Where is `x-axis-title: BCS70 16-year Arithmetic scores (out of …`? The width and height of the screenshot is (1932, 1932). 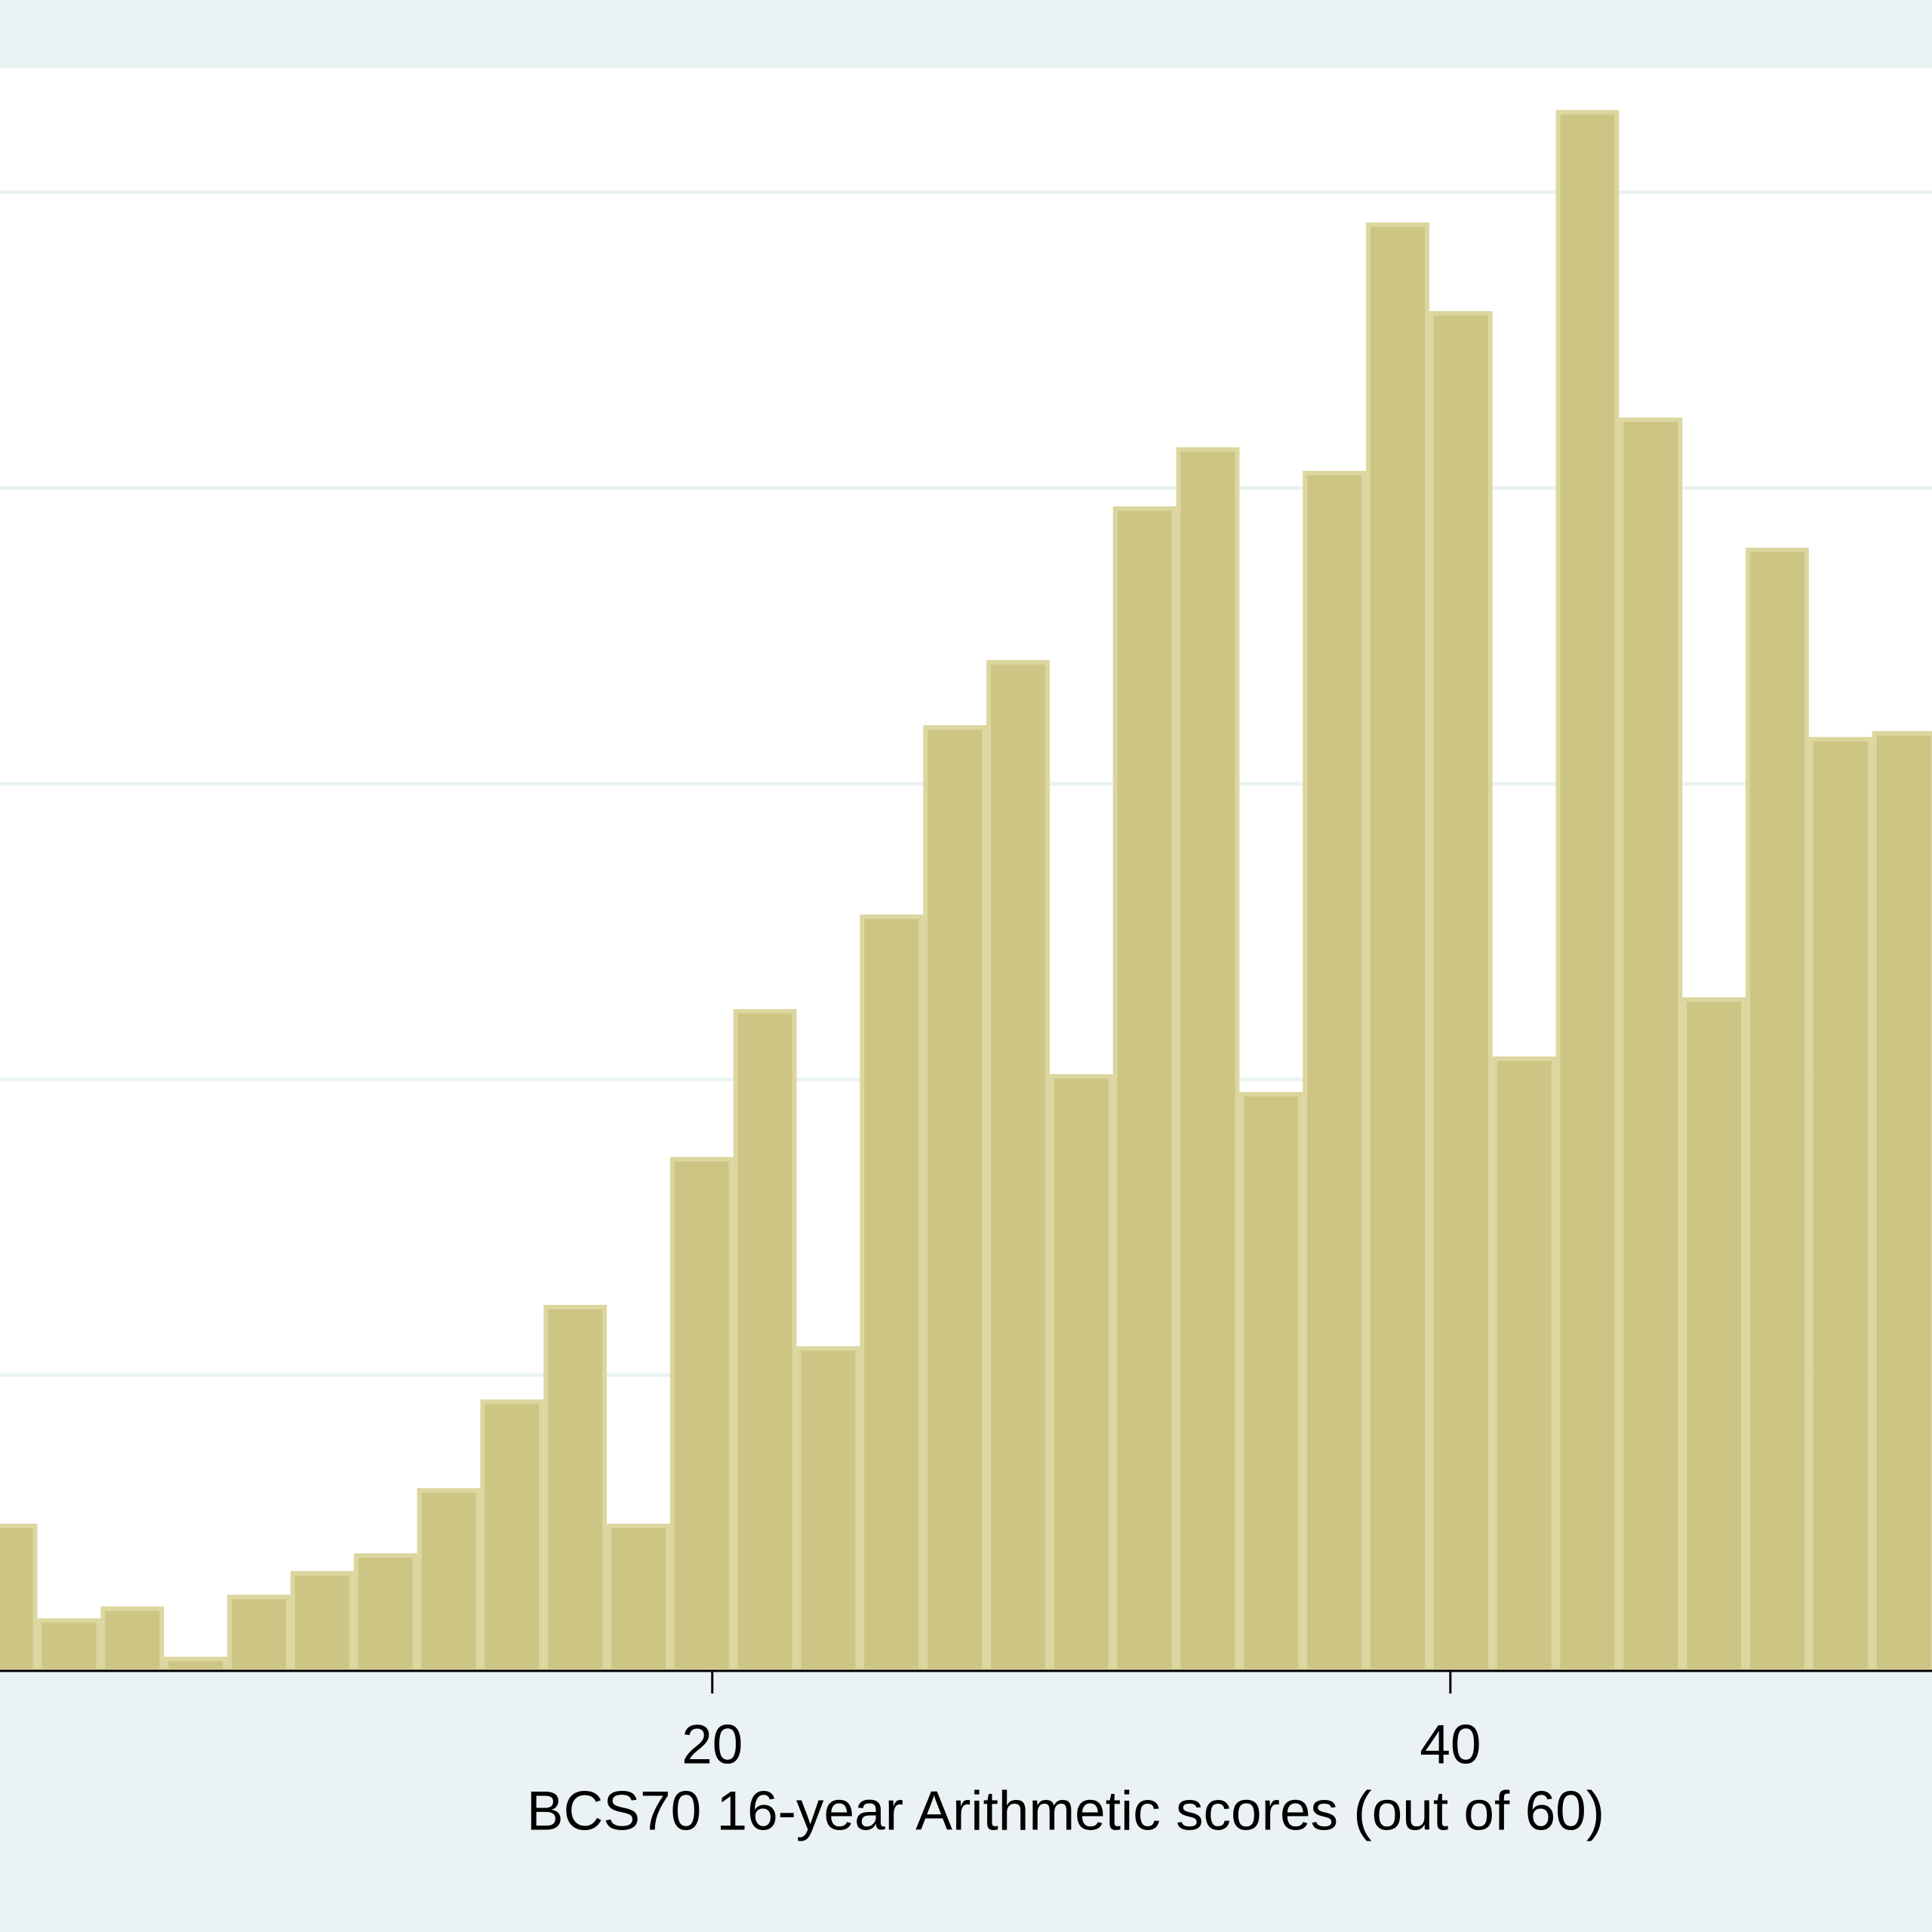 x-axis-title: BCS70 16-year Arithmetic scores (out of … is located at coordinates (1065, 1810).